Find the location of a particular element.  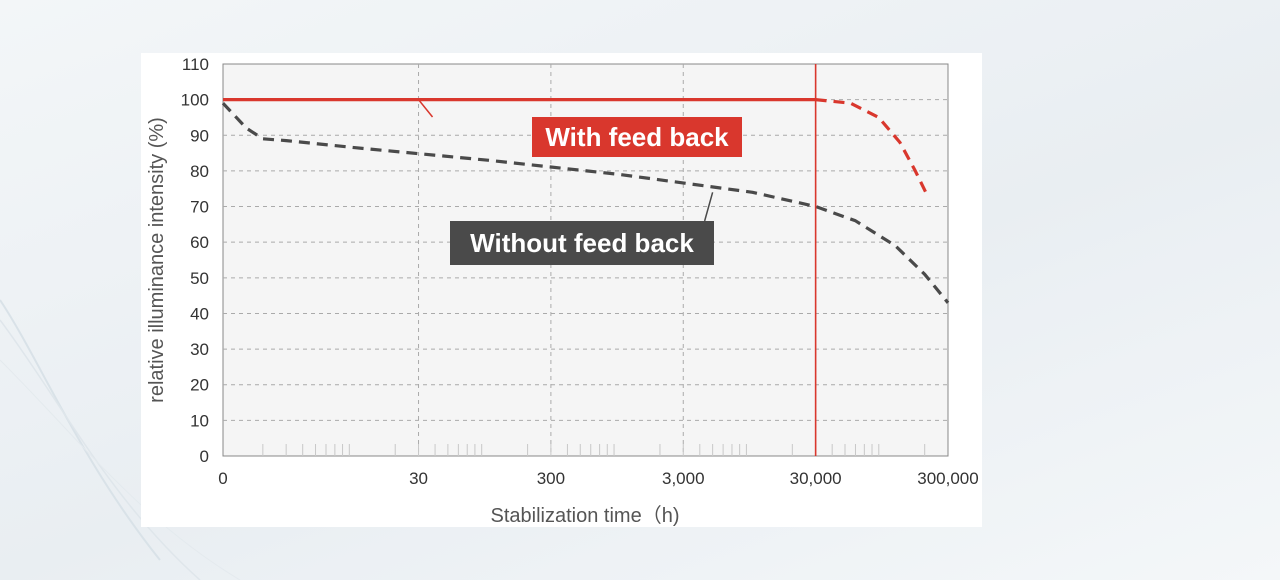

x-axis-title: Stabilization time（h) is located at coordinates (585, 515).